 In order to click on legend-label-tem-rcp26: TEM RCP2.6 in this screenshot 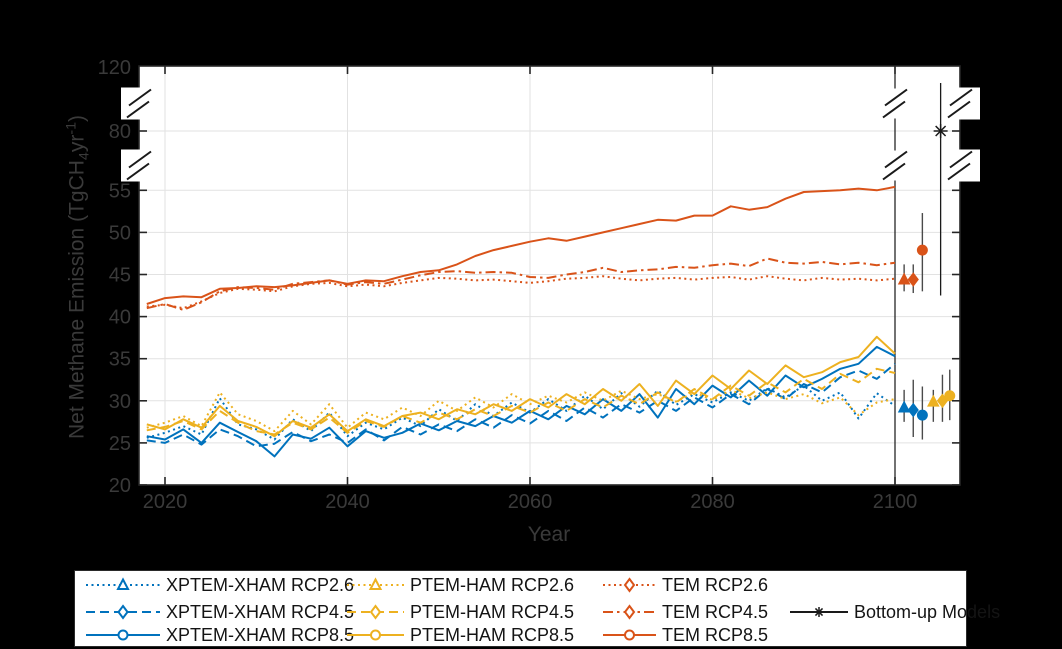, I will do `click(715, 584)`.